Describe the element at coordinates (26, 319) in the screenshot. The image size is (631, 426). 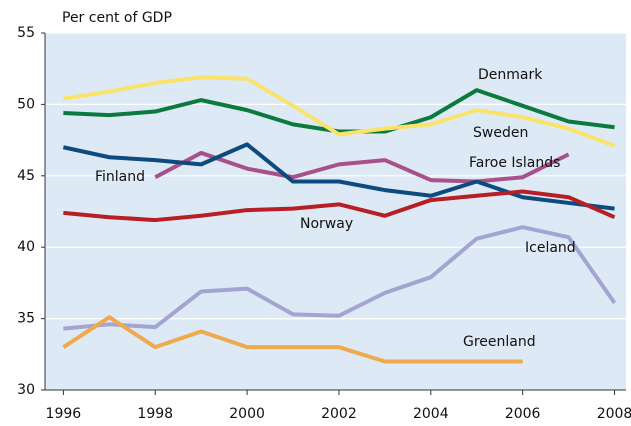
I see `y-tick-label: 35` at that location.